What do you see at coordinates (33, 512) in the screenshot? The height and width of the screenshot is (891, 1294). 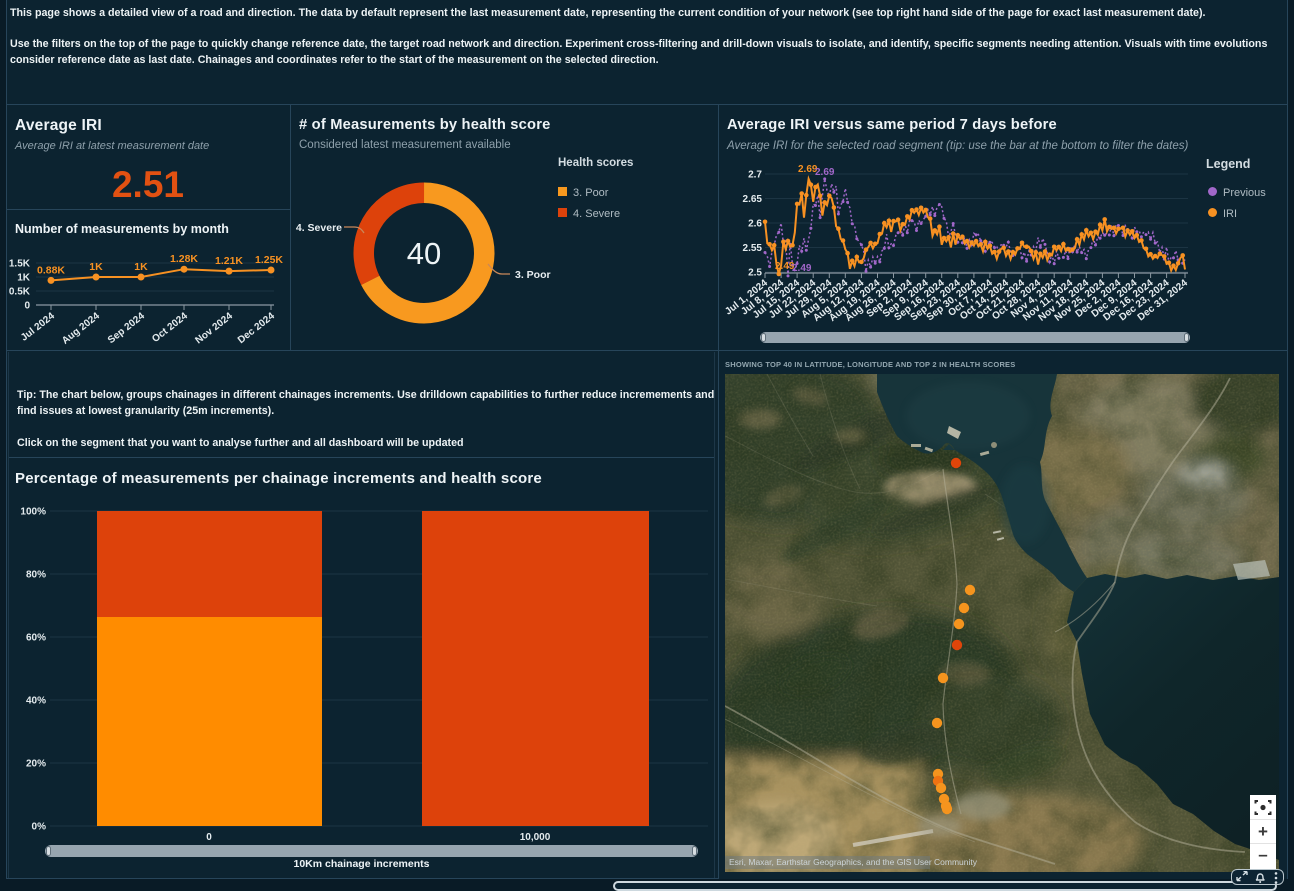 I see `svg-text: 100%` at bounding box center [33, 512].